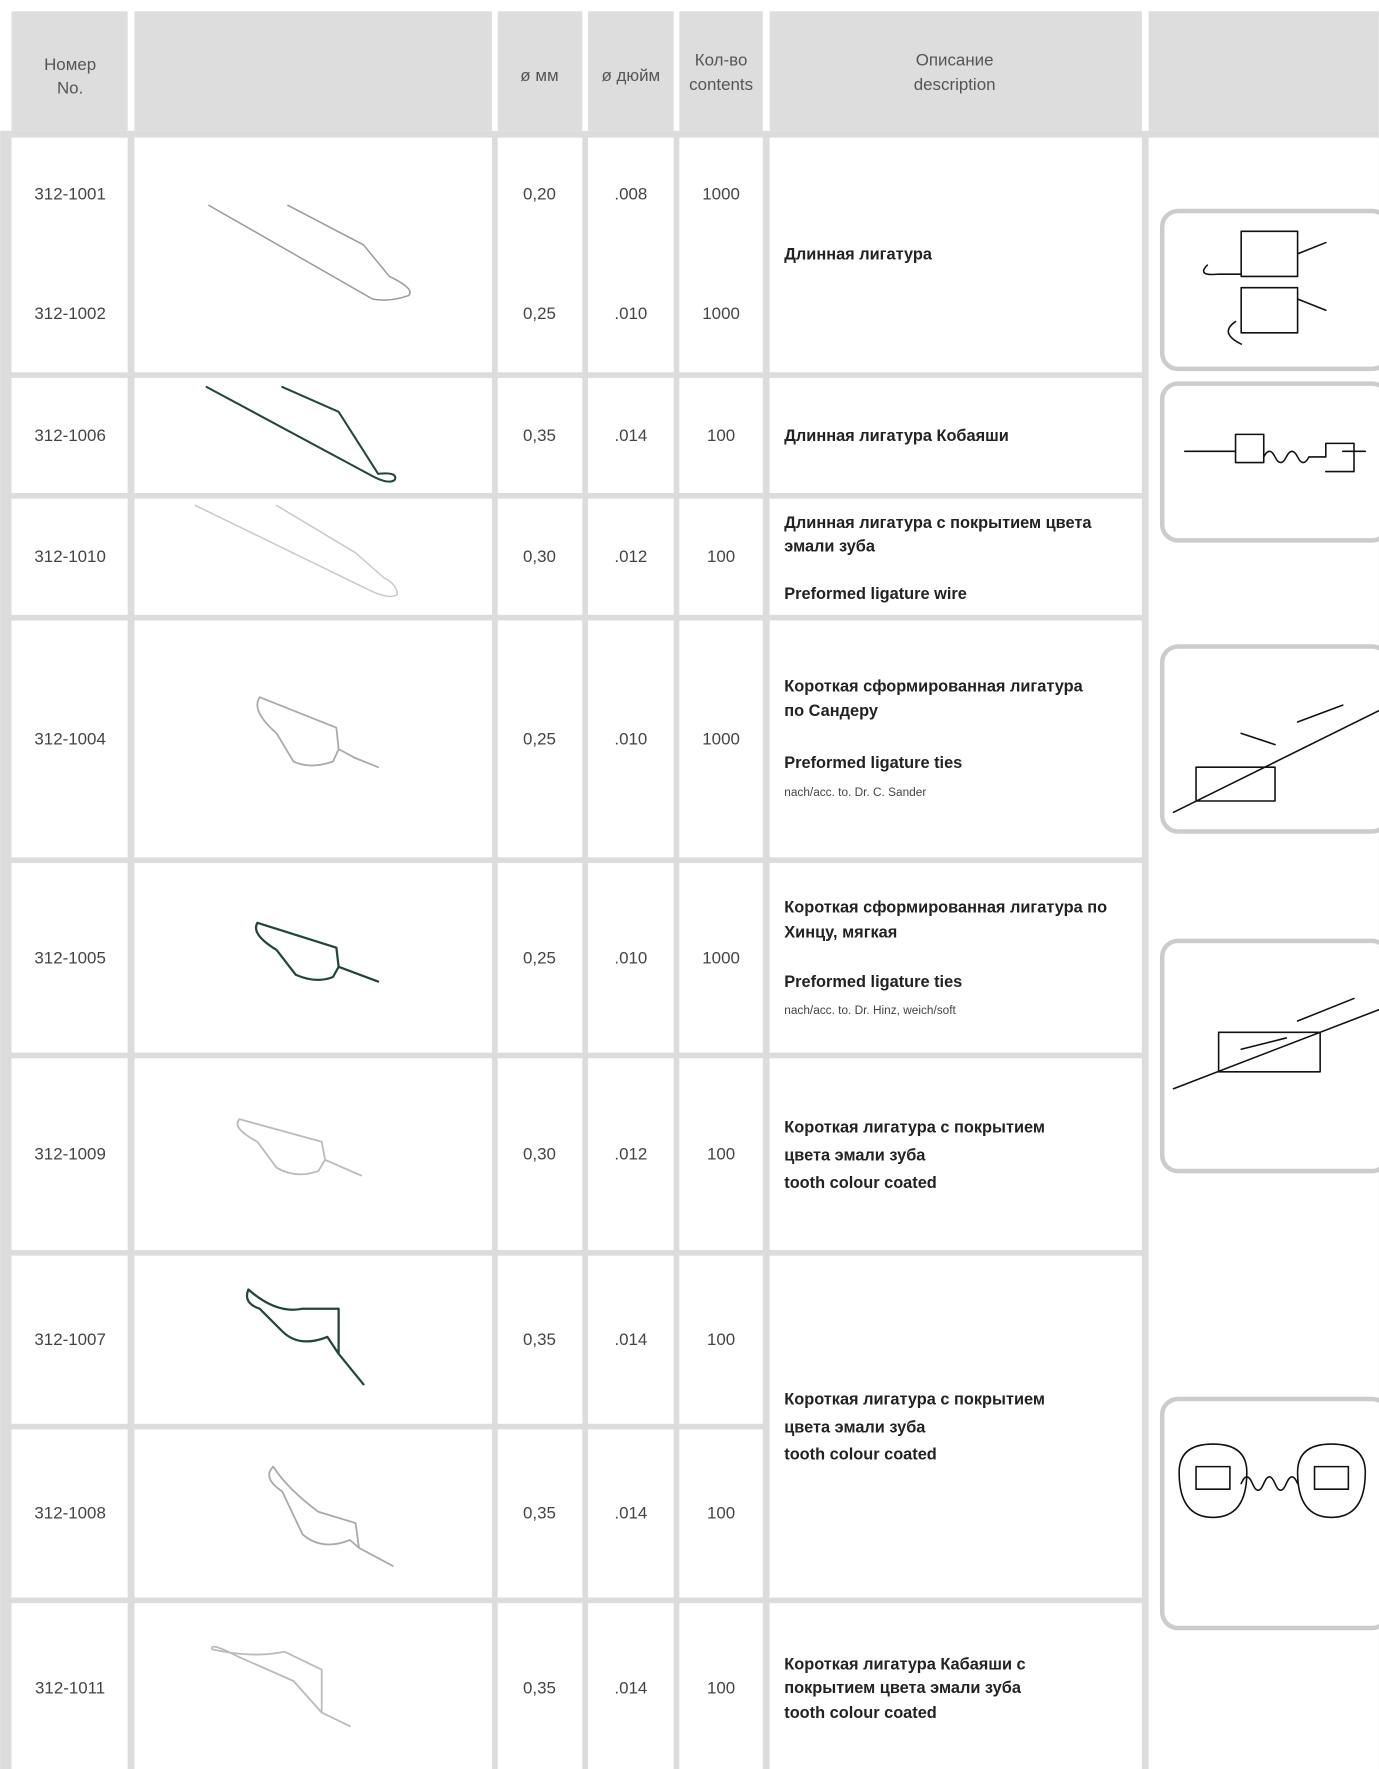 The image size is (1379, 1769). Describe the element at coordinates (69, 1512) in the screenshot. I see `item-number: 312-1008` at that location.